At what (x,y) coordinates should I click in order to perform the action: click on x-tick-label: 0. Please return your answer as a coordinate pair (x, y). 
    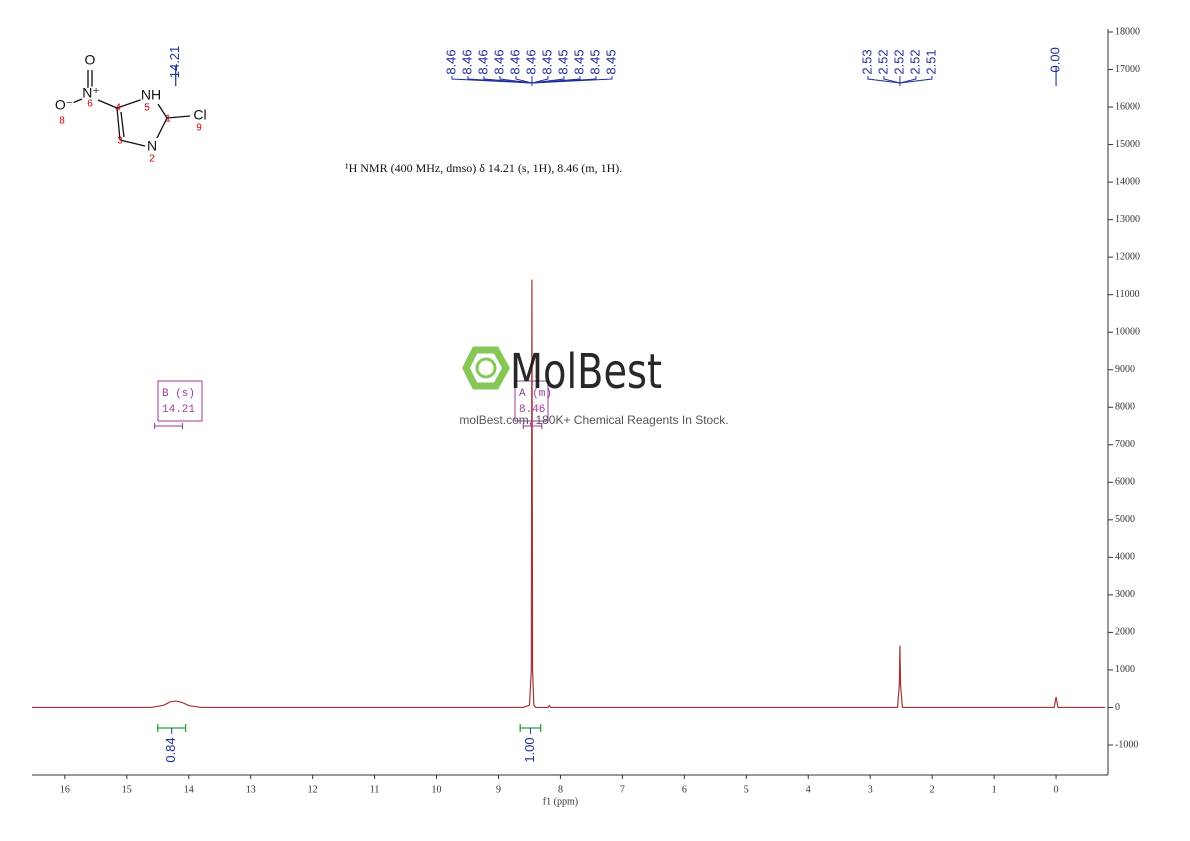
    Looking at the image, I should click on (1056, 789).